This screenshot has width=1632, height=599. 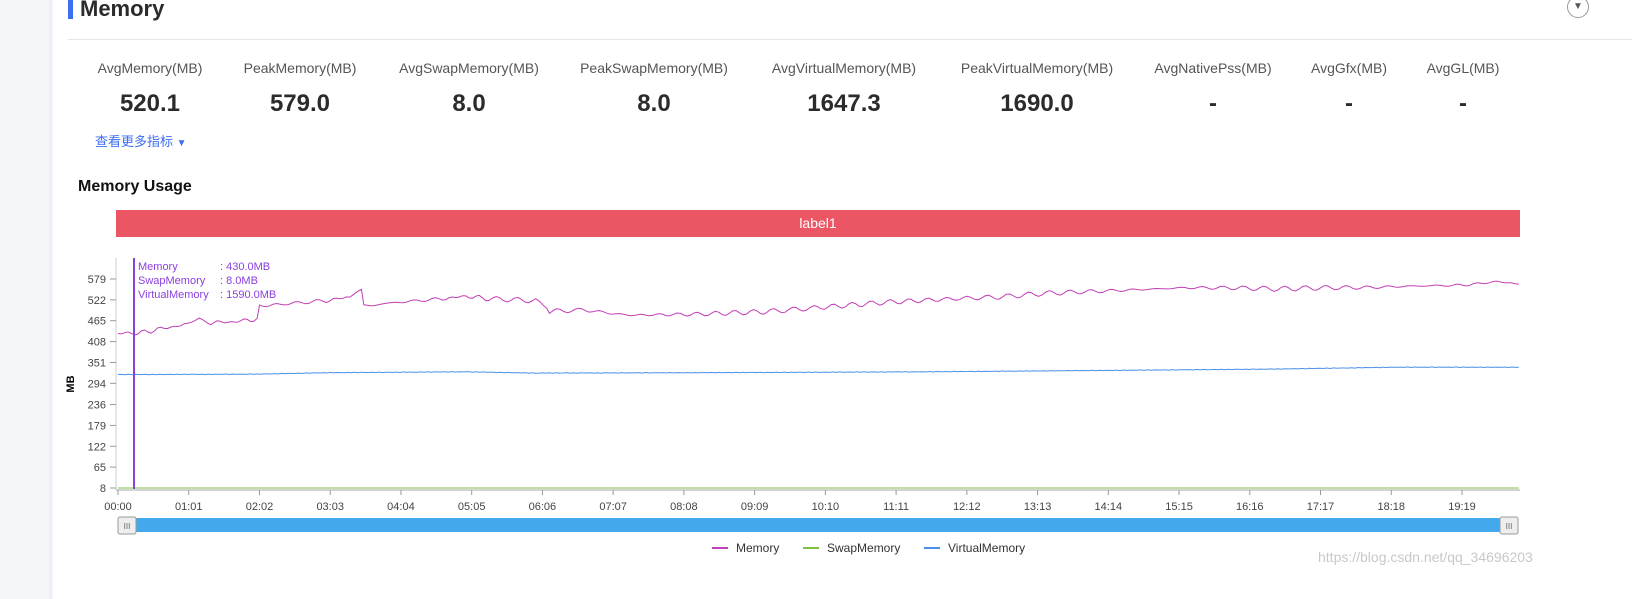 What do you see at coordinates (97, 384) in the screenshot?
I see `y-tick-label: 294` at bounding box center [97, 384].